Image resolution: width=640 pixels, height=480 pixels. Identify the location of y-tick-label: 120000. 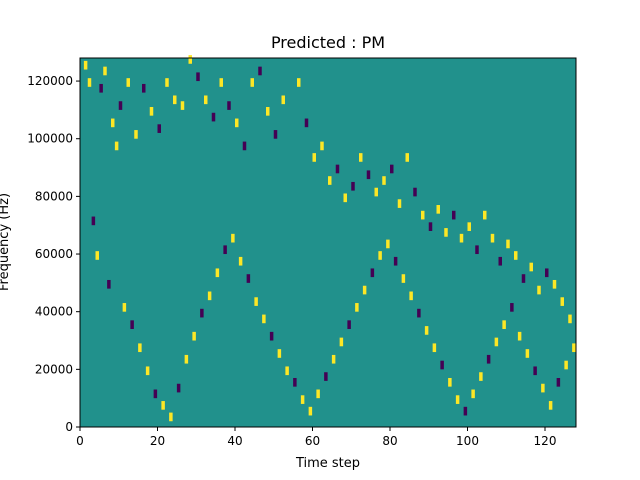
(50, 81).